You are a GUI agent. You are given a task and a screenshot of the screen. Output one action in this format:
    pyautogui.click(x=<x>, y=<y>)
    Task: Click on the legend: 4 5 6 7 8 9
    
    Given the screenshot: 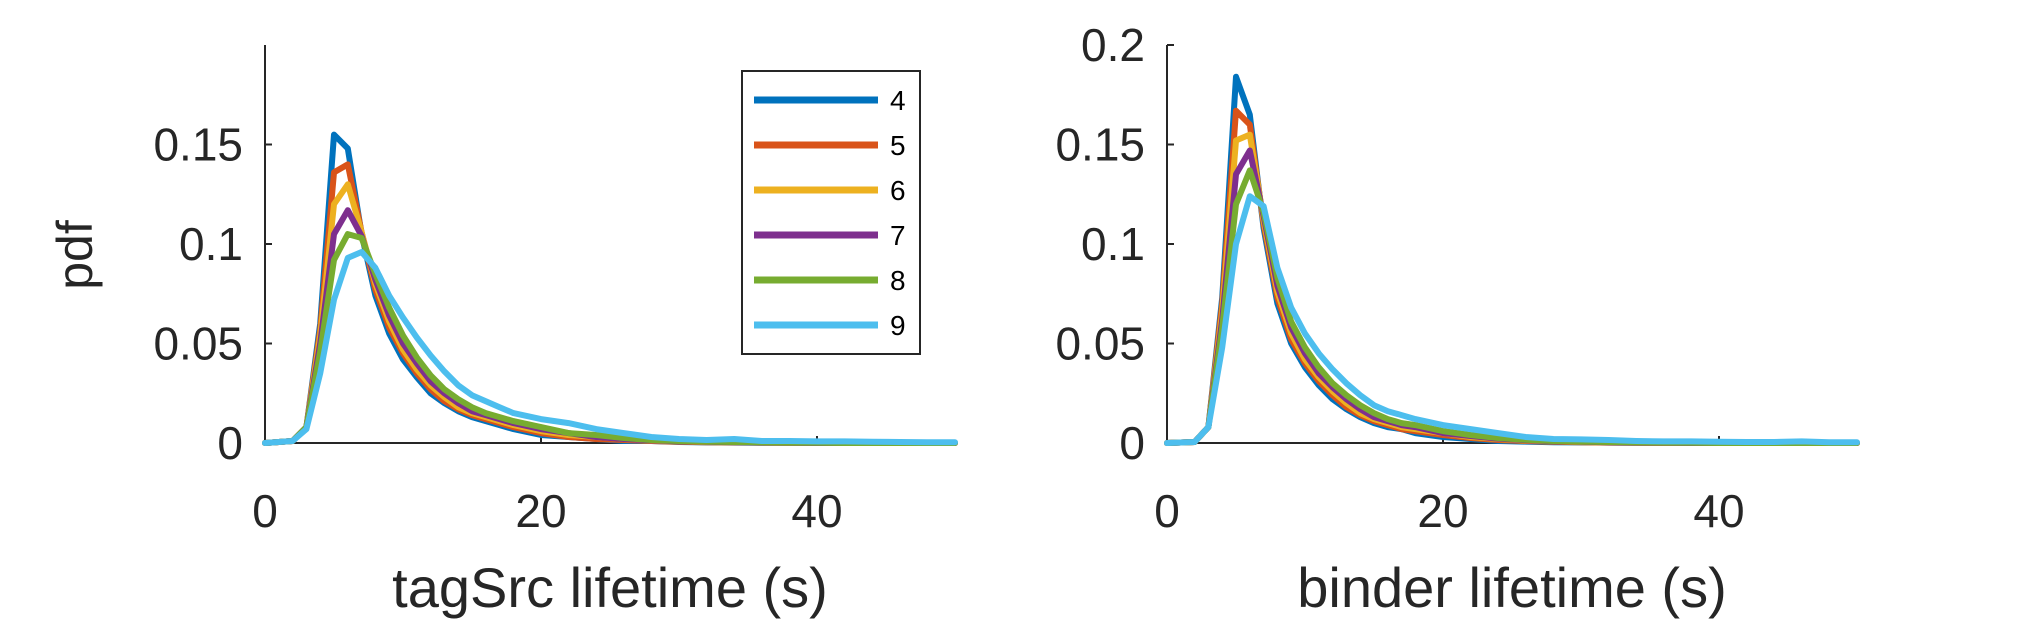 What is the action you would take?
    pyautogui.click(x=831, y=212)
    